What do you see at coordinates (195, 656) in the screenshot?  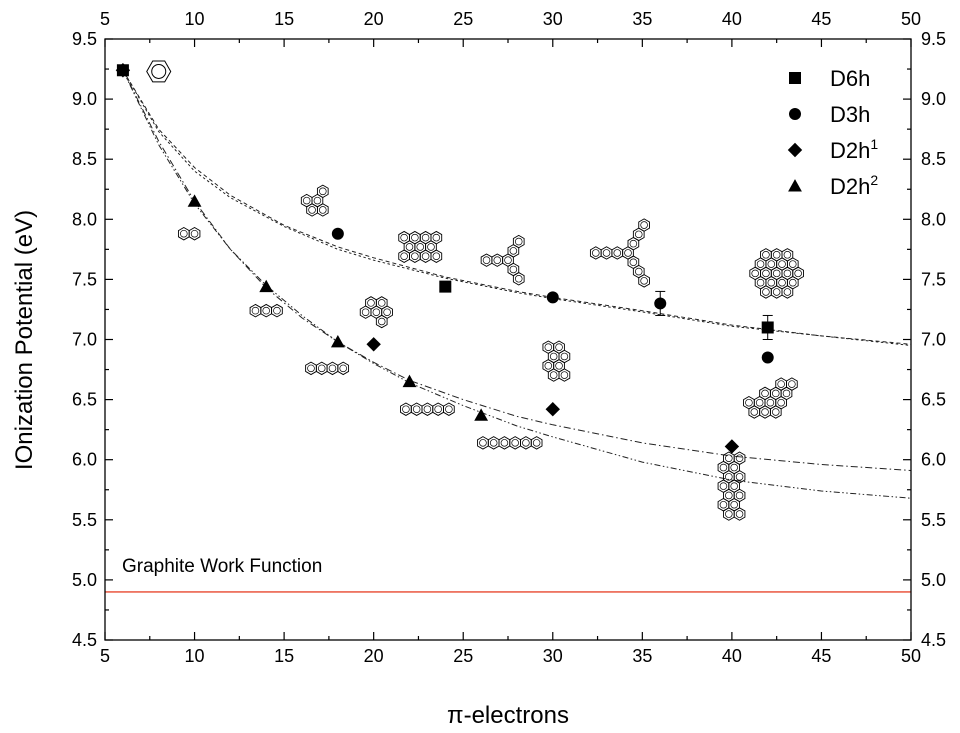 I see `x-tick-label: 10` at bounding box center [195, 656].